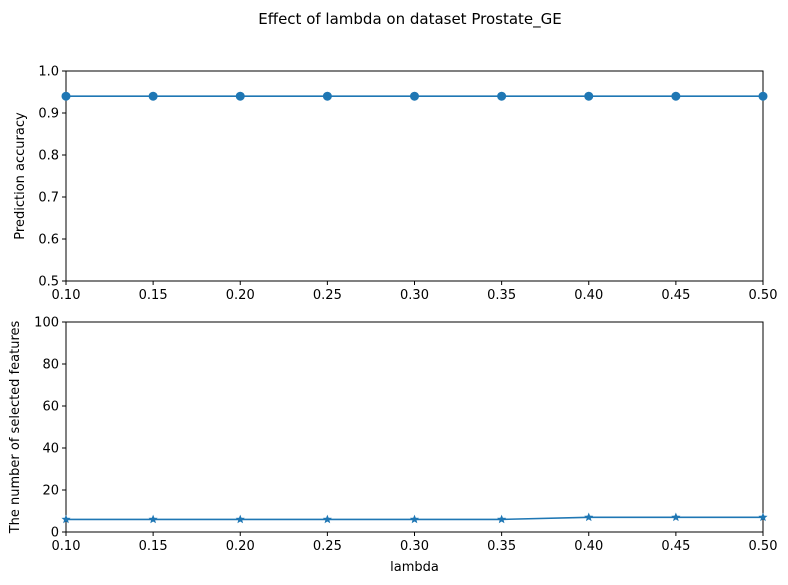 The height and width of the screenshot is (585, 788). What do you see at coordinates (46, 323) in the screenshot?
I see `y-tick-label: 100` at bounding box center [46, 323].